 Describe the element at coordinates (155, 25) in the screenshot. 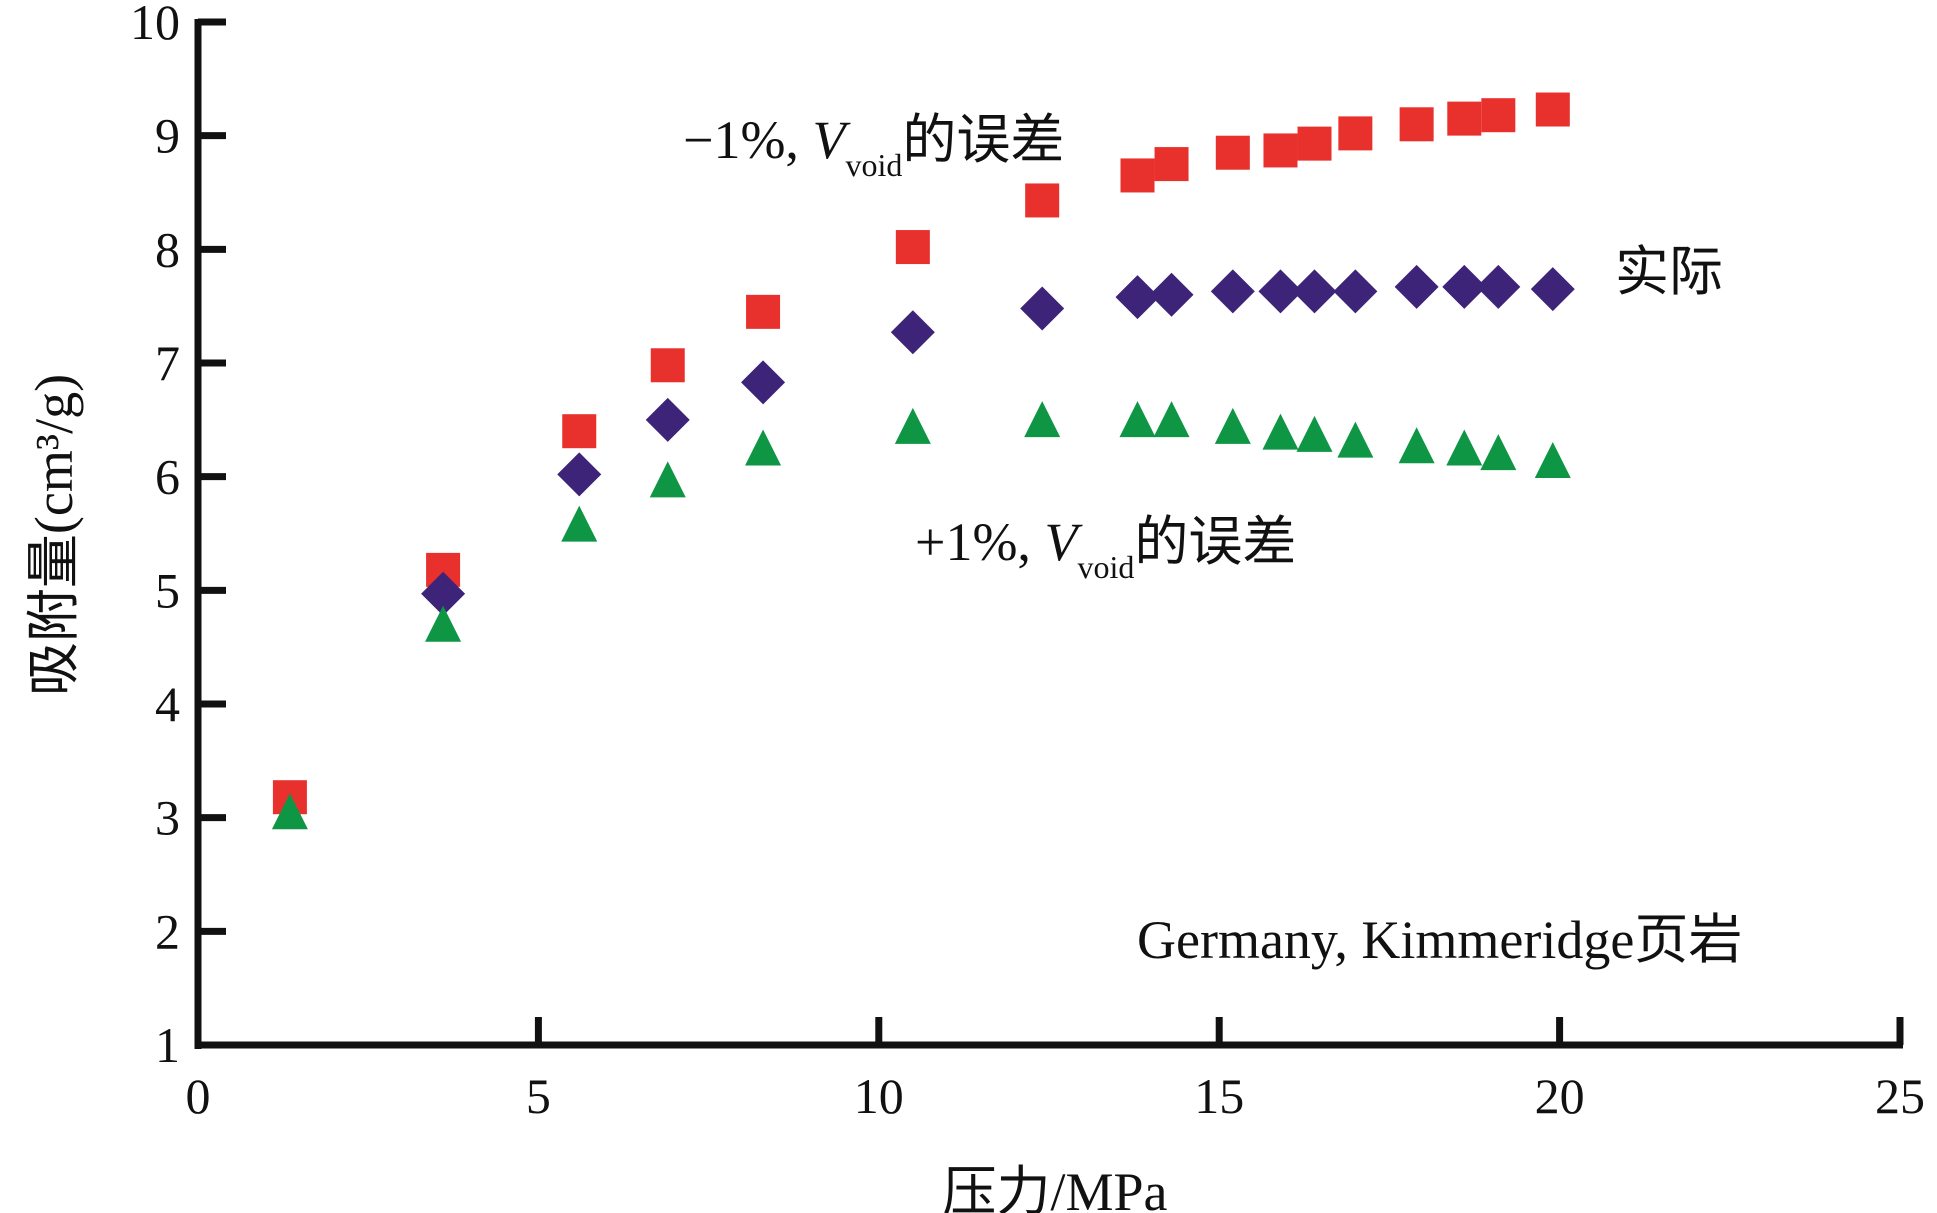

I see `y-tick-label: 10` at that location.